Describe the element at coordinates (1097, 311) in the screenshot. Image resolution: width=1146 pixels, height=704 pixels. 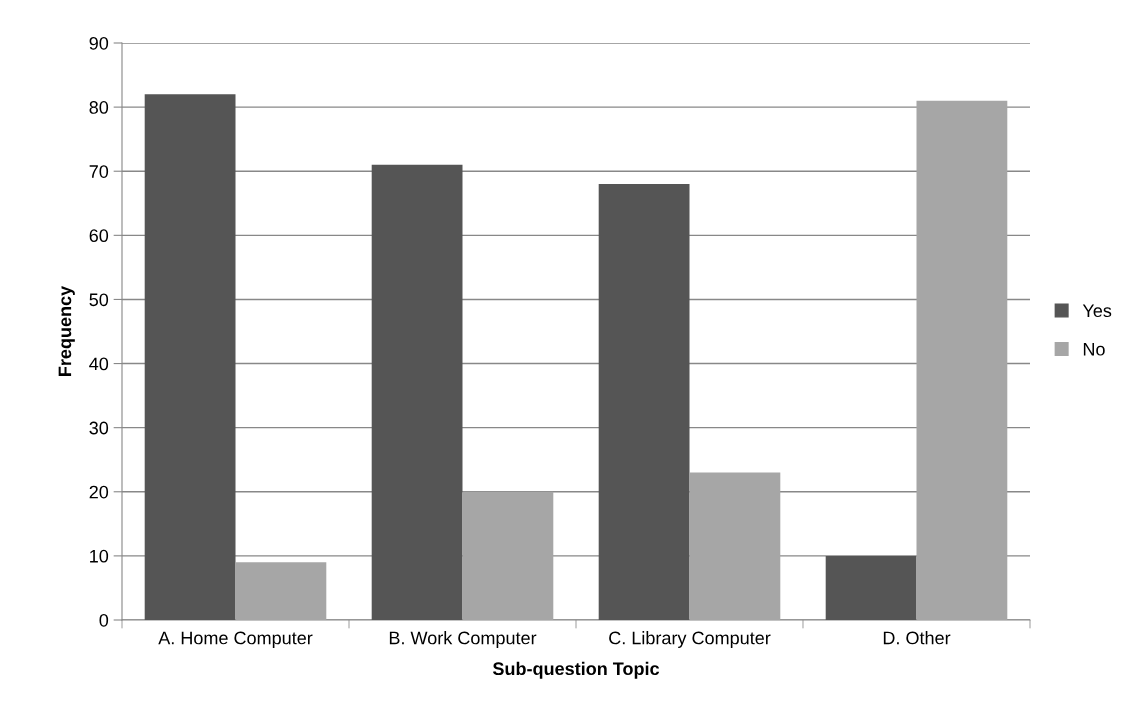
I see `legend-label: Yes` at that location.